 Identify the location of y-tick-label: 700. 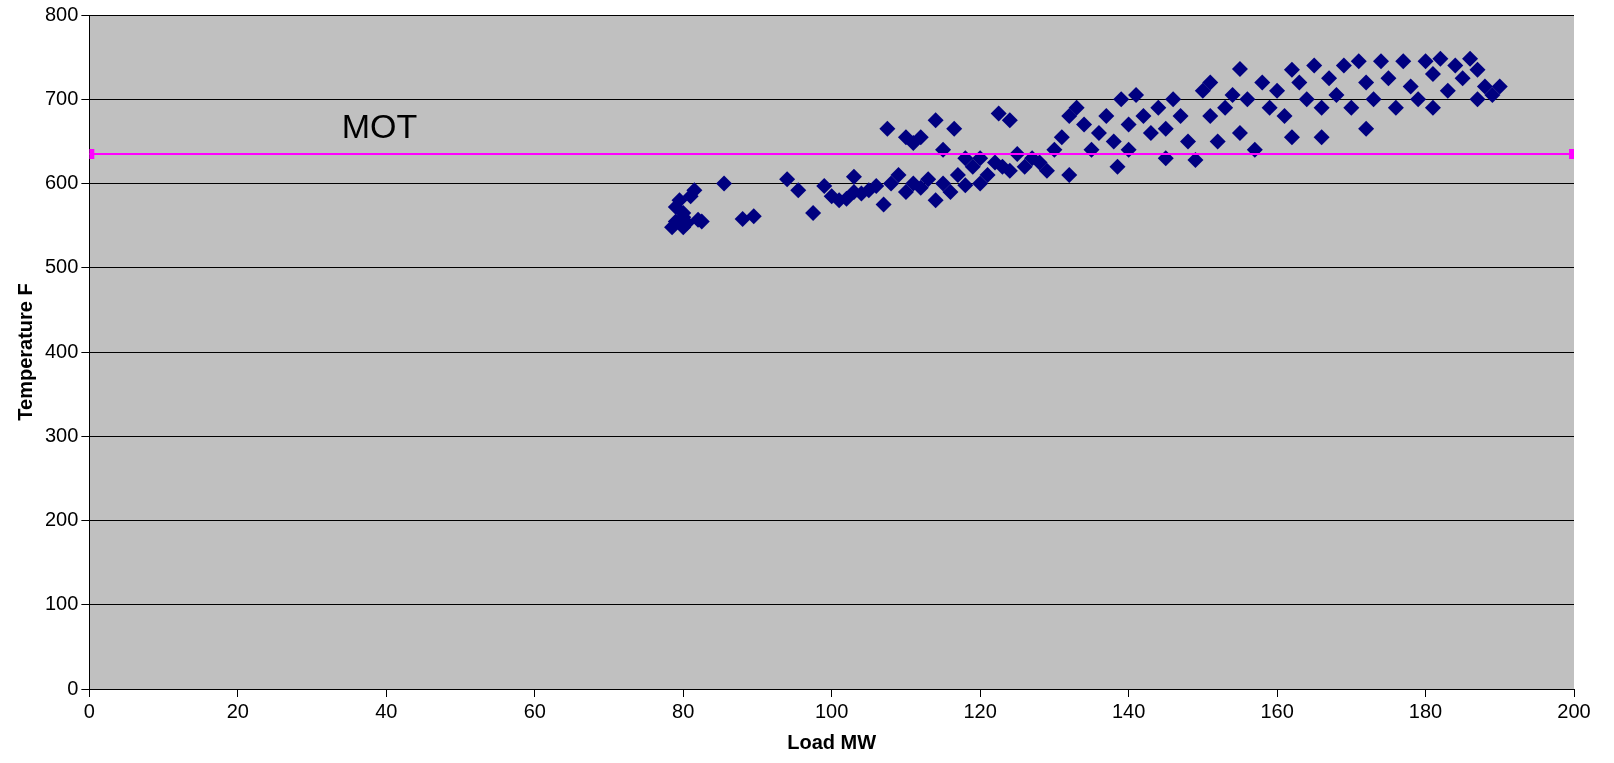
(61, 97).